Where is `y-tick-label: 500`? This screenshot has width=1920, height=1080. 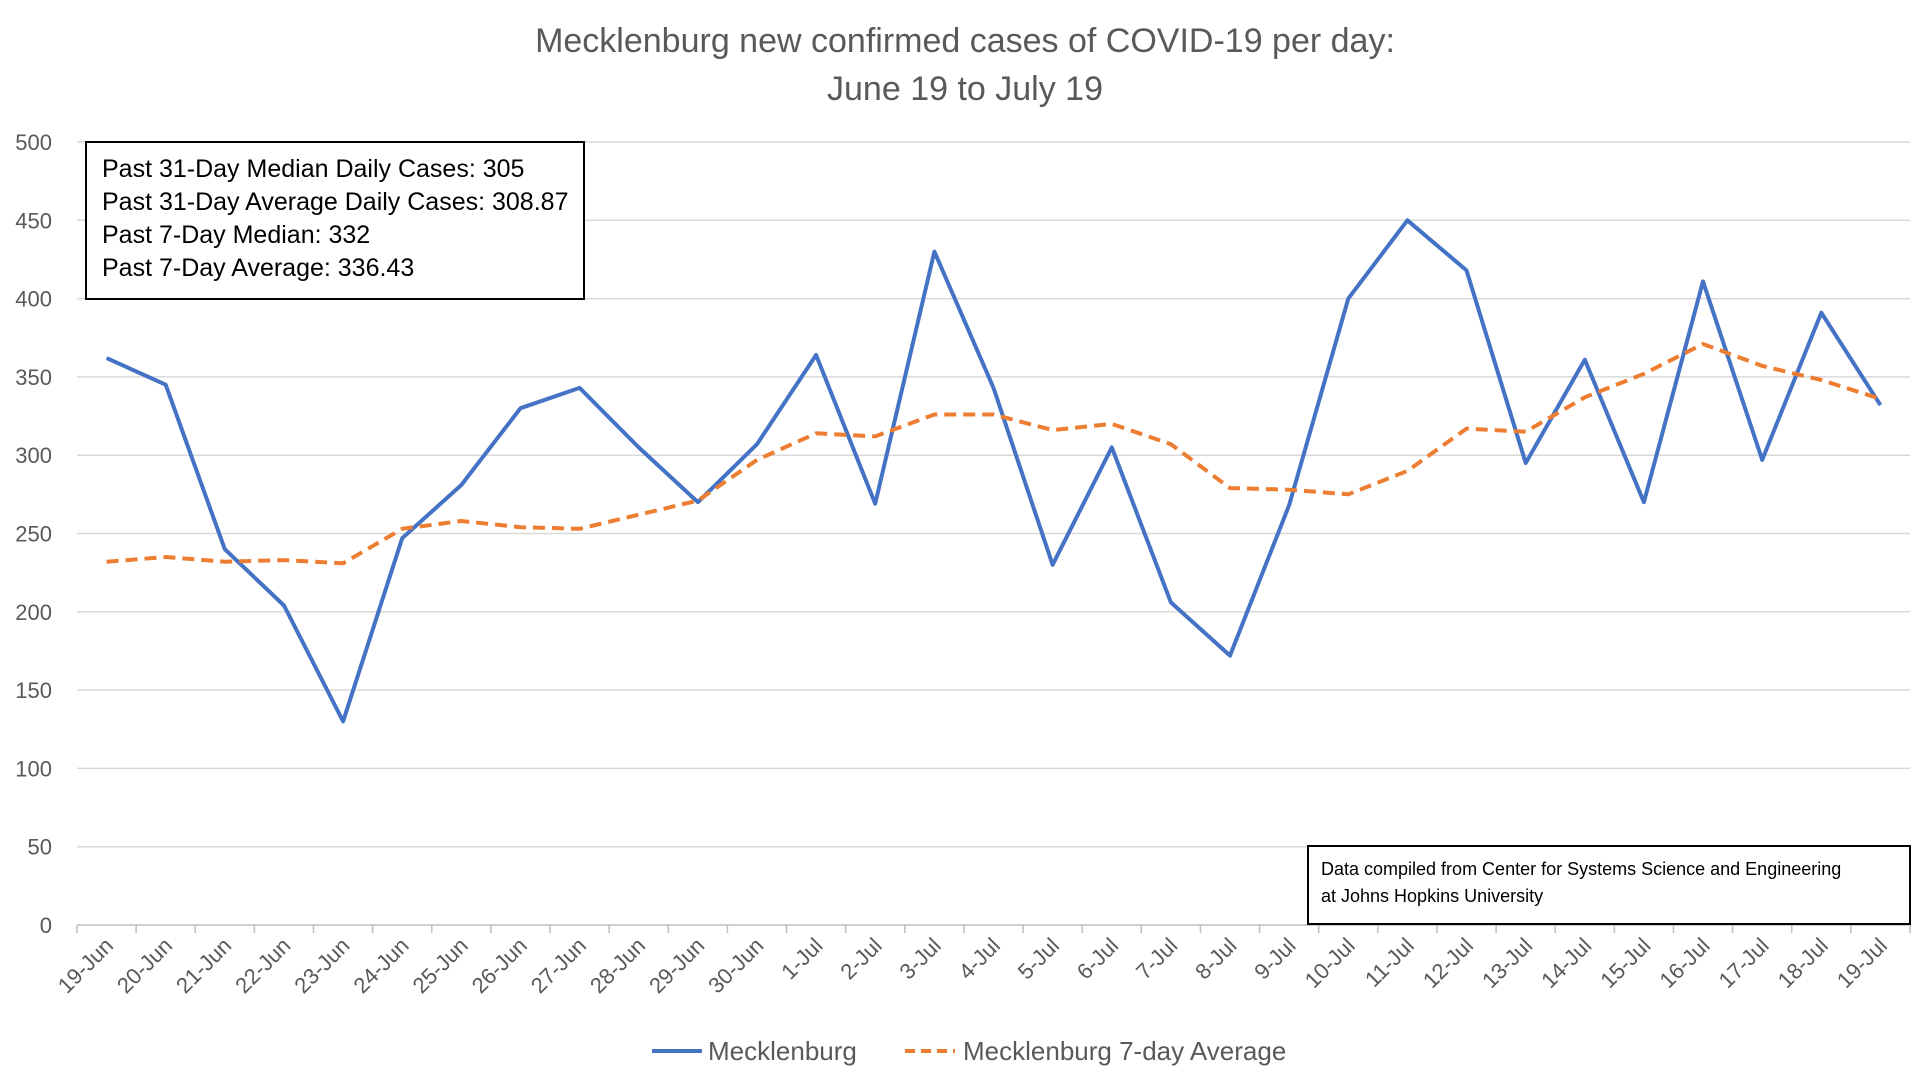 y-tick-label: 500 is located at coordinates (33, 142).